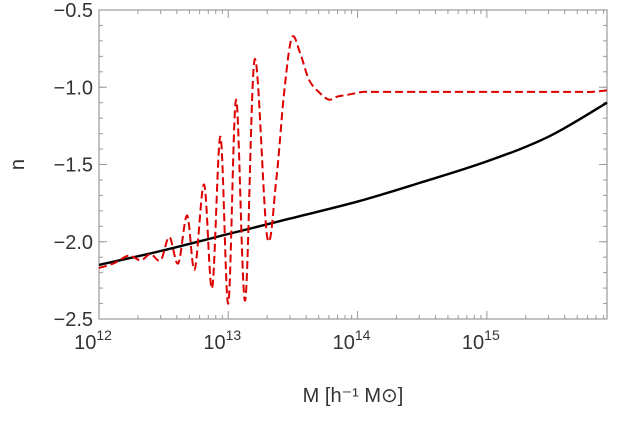  Describe the element at coordinates (18, 164) in the screenshot. I see `y-axis-label: n` at that location.